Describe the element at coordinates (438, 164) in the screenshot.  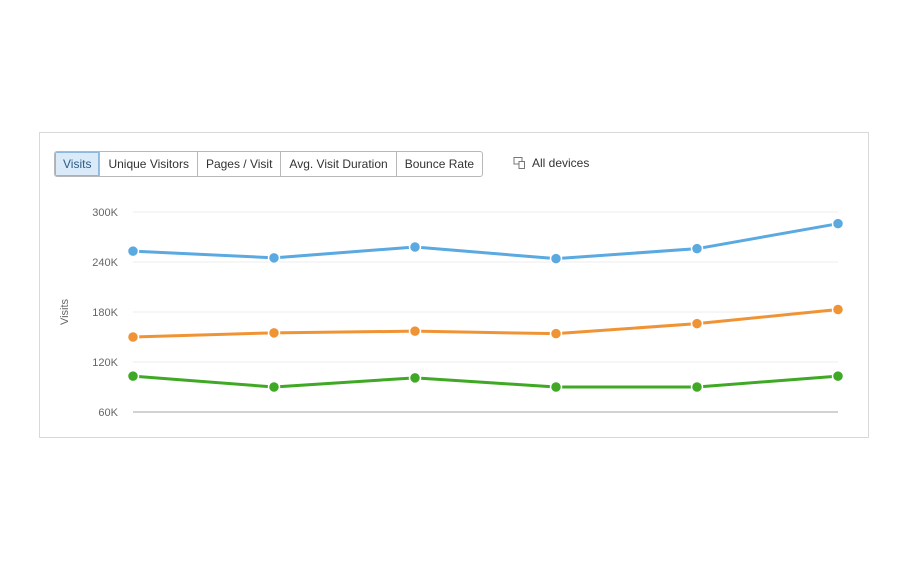
I see `tab-bounce-rate: Bounce Rate` at that location.